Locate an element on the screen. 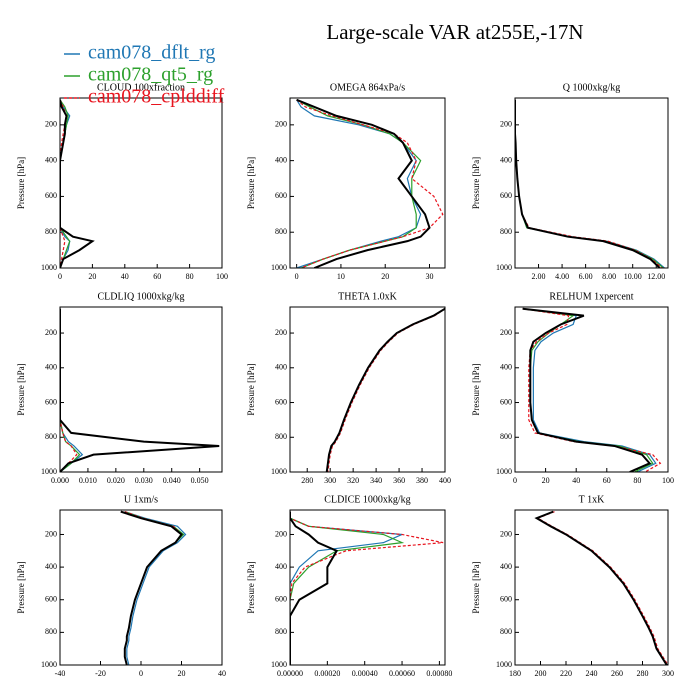 This screenshot has width=700, height=700. figure-title: Large-scale VAR at255E,-17N is located at coordinates (454, 32).